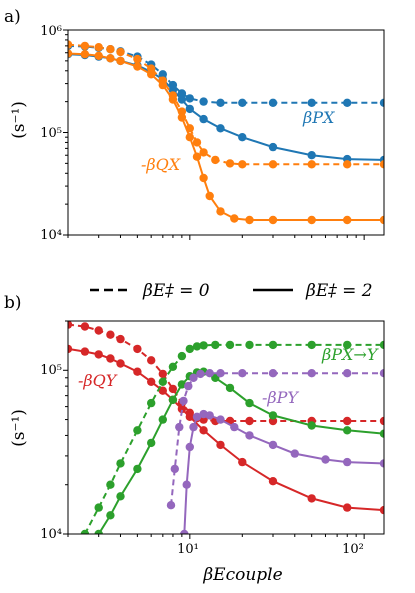  What do you see at coordinates (12, 17) in the screenshot?
I see `panel-a-label: a)` at bounding box center [12, 17].